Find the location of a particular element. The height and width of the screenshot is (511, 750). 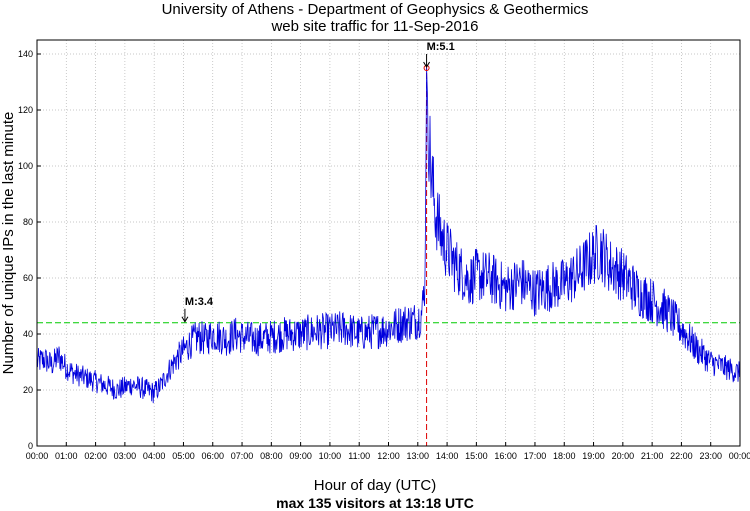

x-tick-label: 06:00 is located at coordinates (212, 456).